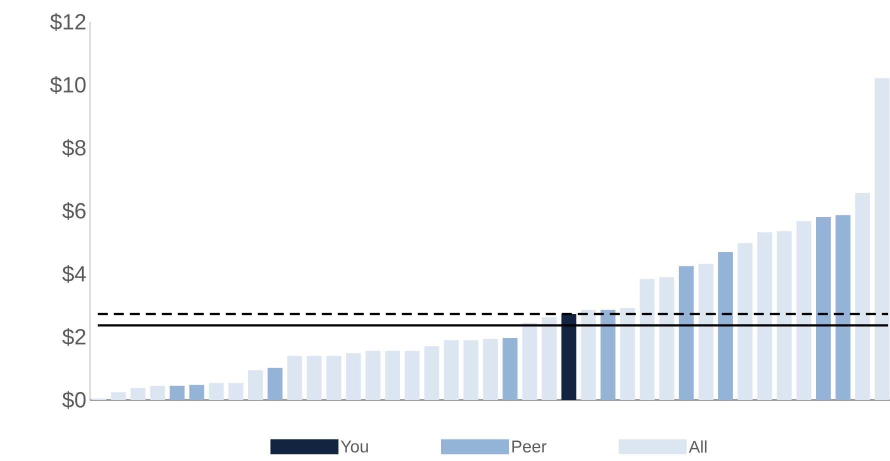  I want to click on y-tick-label: $2, so click(74, 337).